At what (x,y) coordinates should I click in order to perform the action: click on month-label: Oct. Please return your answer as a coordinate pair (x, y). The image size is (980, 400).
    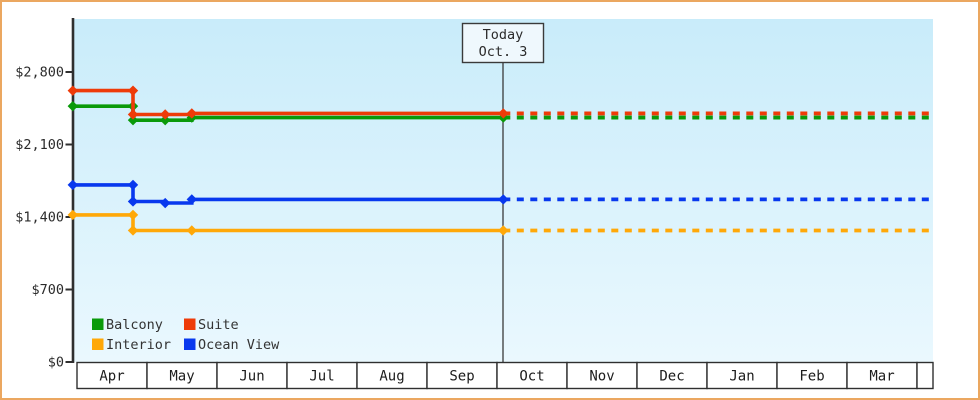
    Looking at the image, I should click on (531, 377).